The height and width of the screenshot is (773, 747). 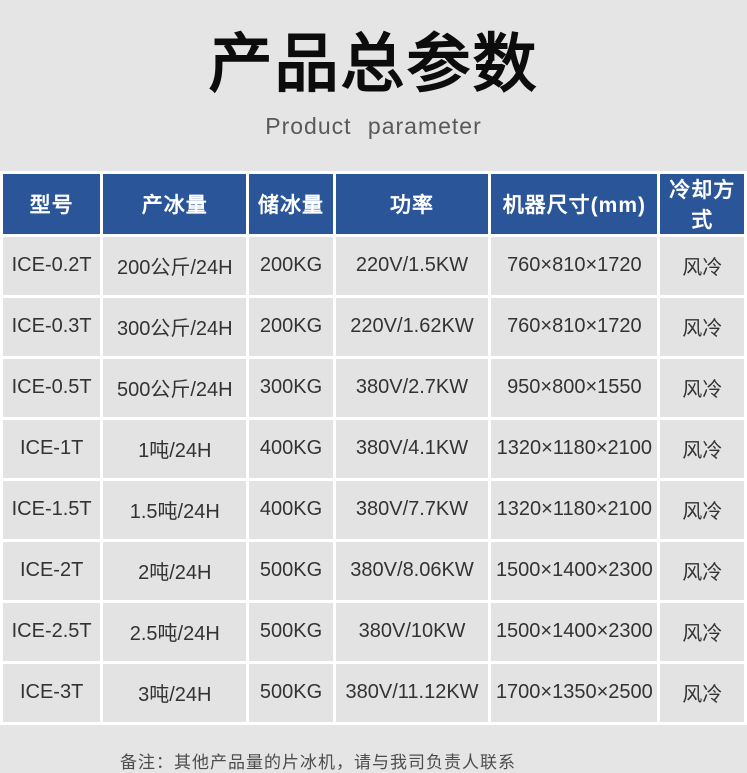 I want to click on cell-power: 380V/10KW, so click(x=412, y=631).